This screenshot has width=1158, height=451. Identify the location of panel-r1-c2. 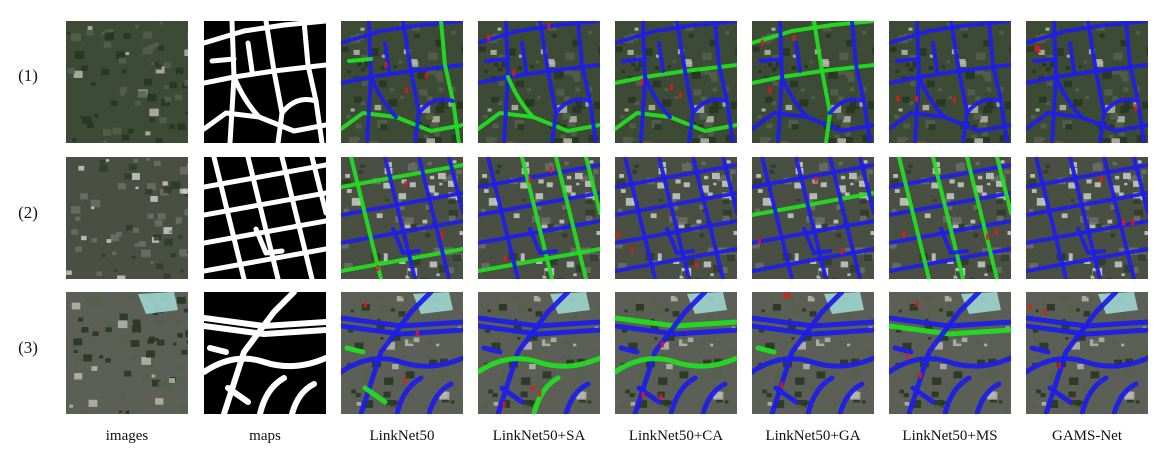
(265, 82).